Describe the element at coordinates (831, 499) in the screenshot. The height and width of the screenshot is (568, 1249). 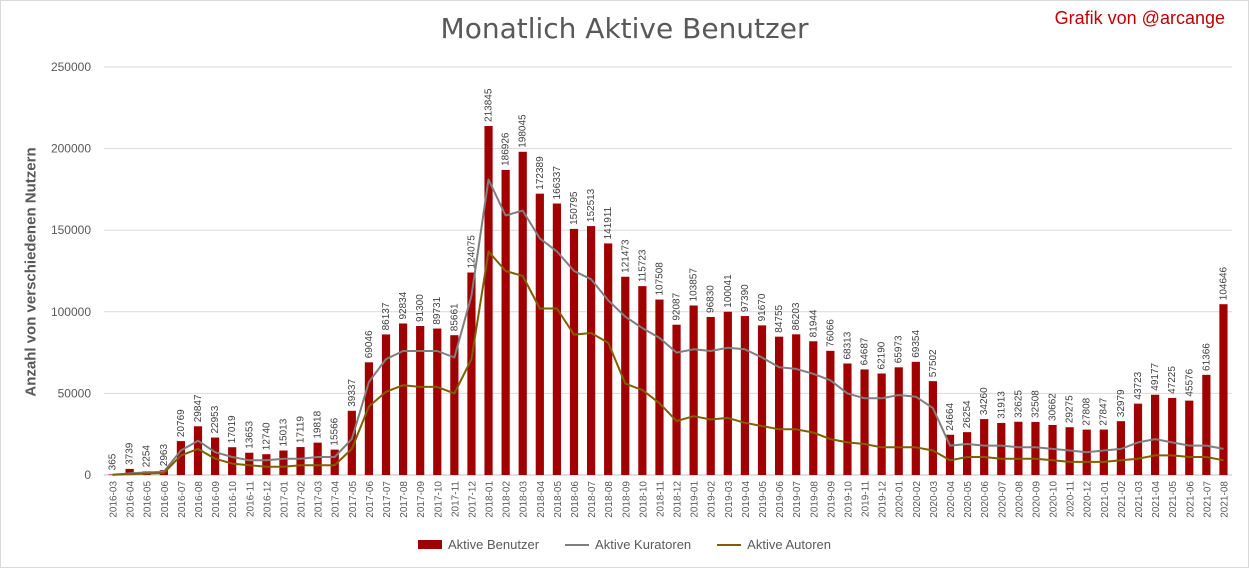
I see `x-tick-label: 2019-09` at that location.